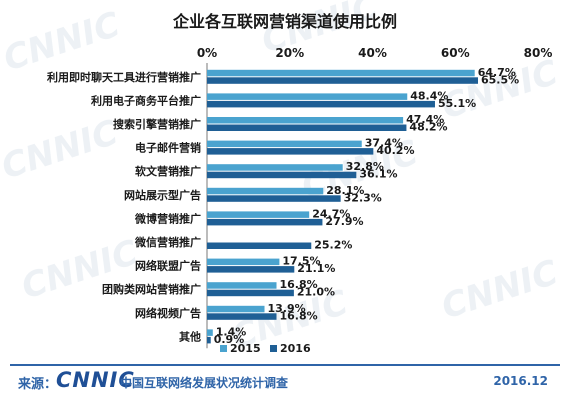 The width and height of the screenshot is (570, 401). What do you see at coordinates (285, 365) in the screenshot?
I see `footer-divider` at bounding box center [285, 365].